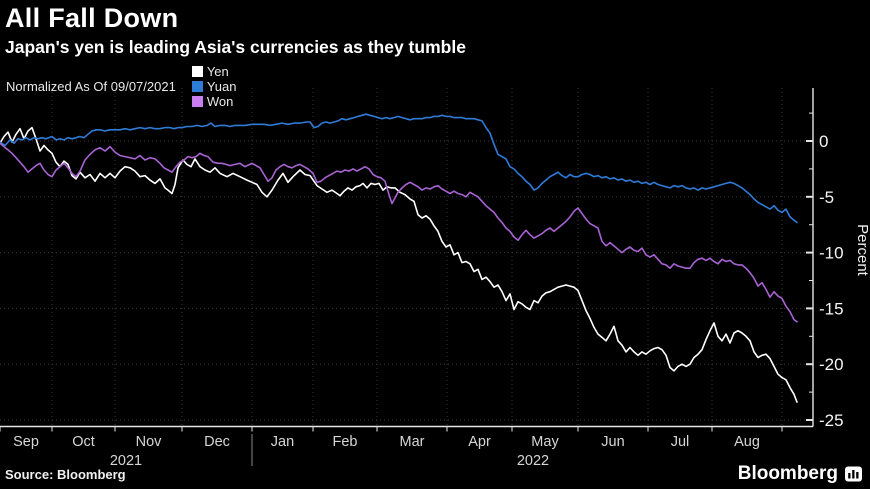  I want to click on legend-item-yen: Yen, so click(214, 71).